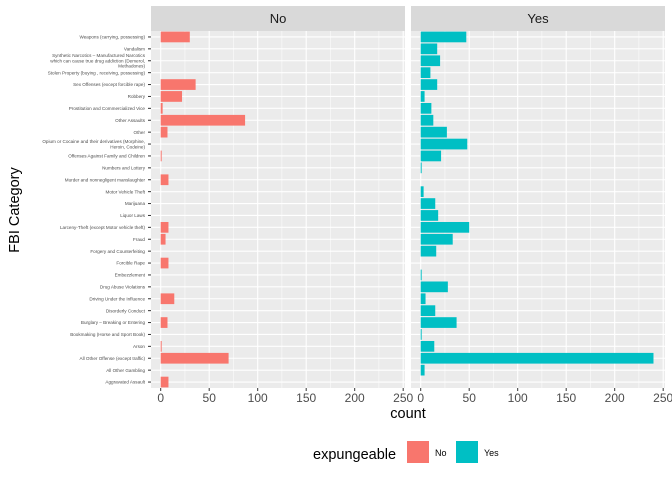 Image resolution: width=672 pixels, height=480 pixels. I want to click on x-axis-no: 0 50 100 150 200 250, so click(285, 396).